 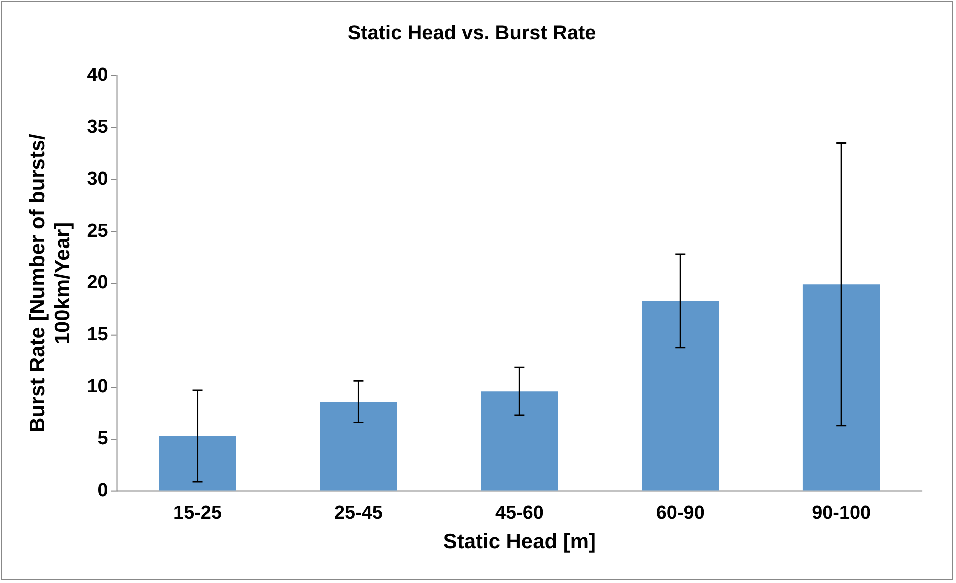 I want to click on y-axis-title: Burst Rate [Number of bursts/ 100km/Year], so click(x=50, y=283).